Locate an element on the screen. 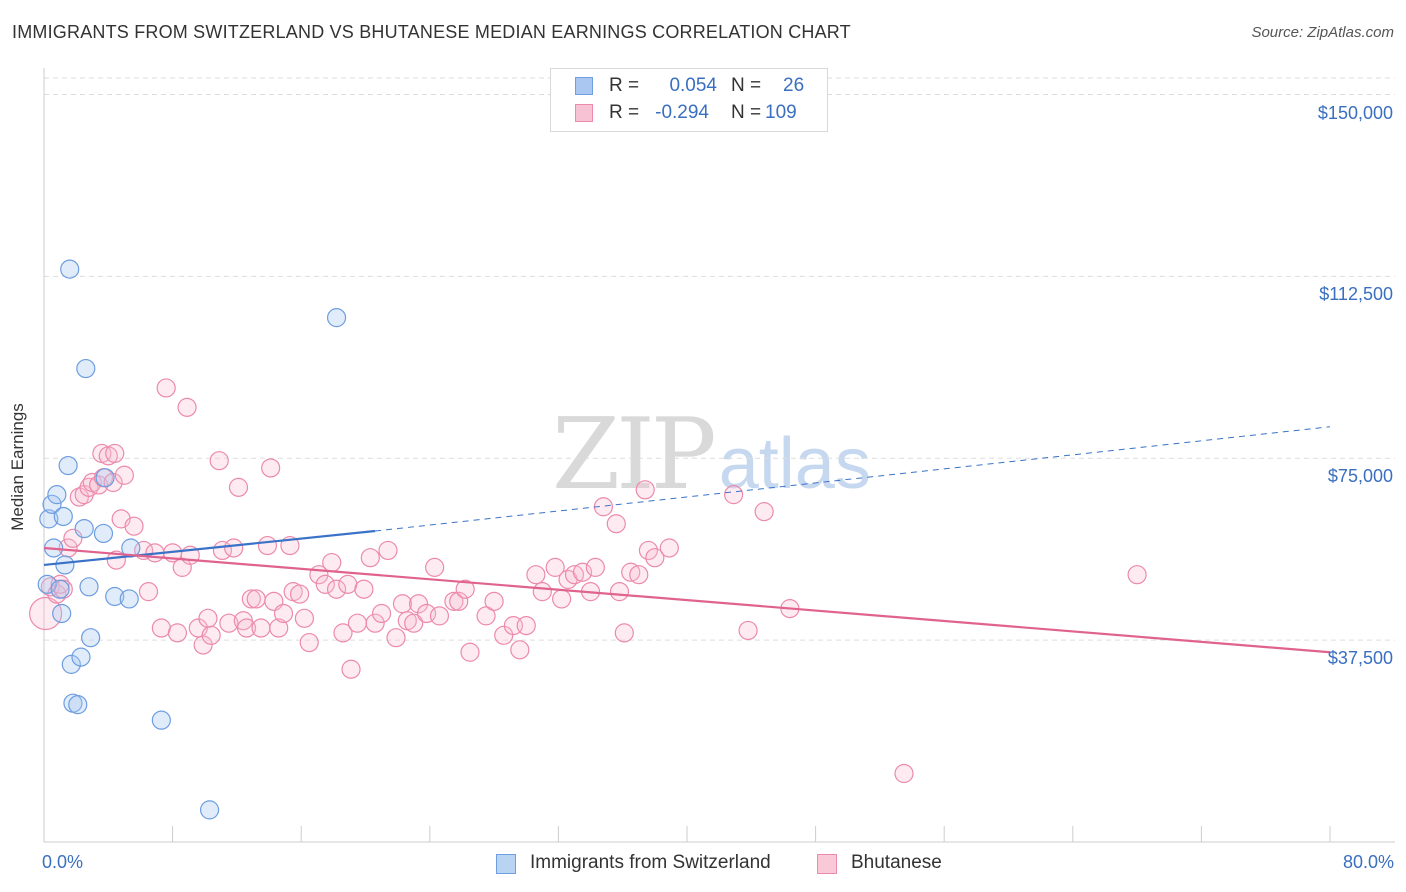  n-value: 109 is located at coordinates (781, 112).